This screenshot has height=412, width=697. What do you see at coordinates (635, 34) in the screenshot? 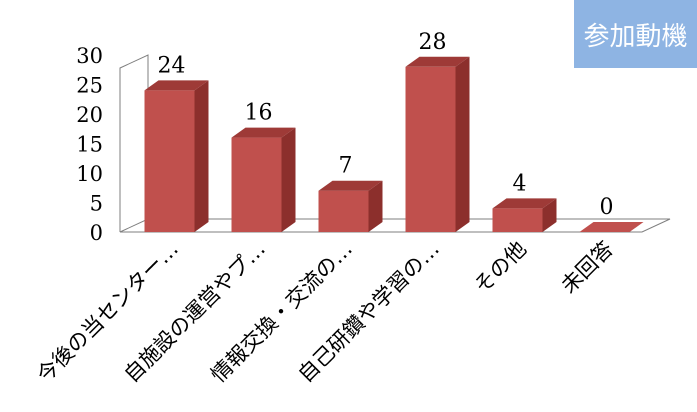
I see `category-tag: 参加動機` at bounding box center [635, 34].